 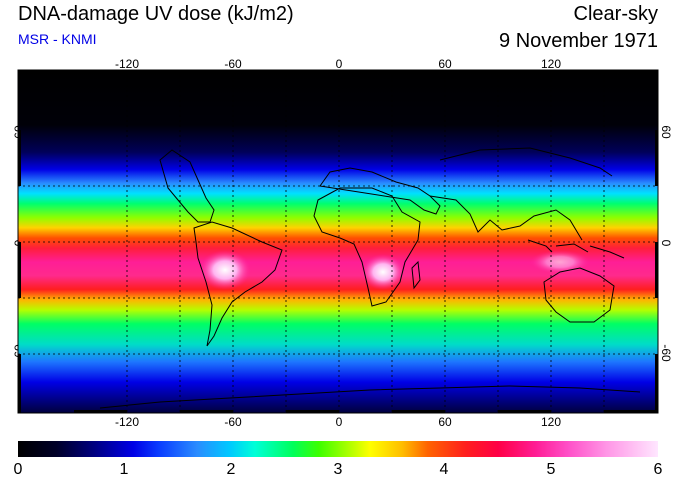 I want to click on lon-tick-bottom: 0, so click(x=339, y=422).